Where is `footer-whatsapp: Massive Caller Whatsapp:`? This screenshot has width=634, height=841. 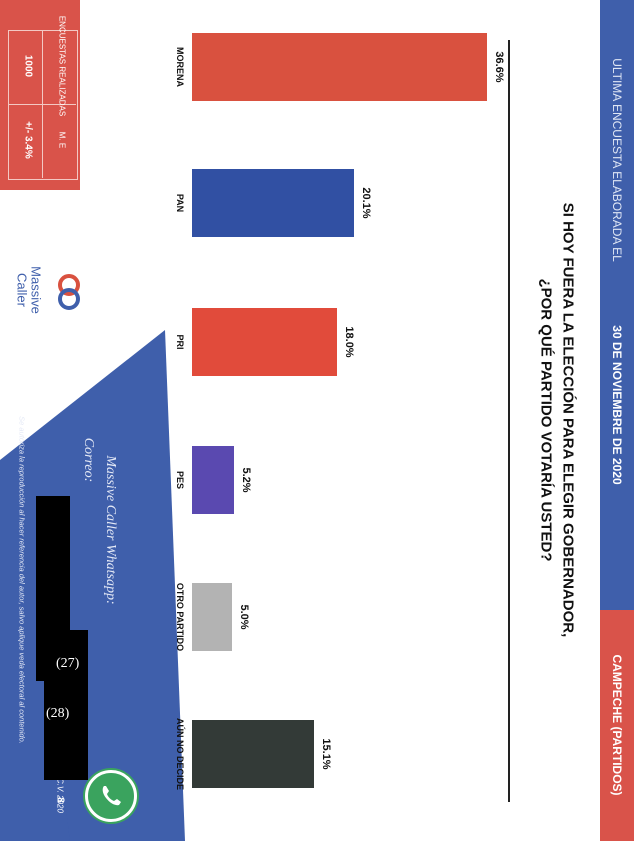
footer-whatsapp: Massive Caller Whatsapp: is located at coordinates (110, 530).